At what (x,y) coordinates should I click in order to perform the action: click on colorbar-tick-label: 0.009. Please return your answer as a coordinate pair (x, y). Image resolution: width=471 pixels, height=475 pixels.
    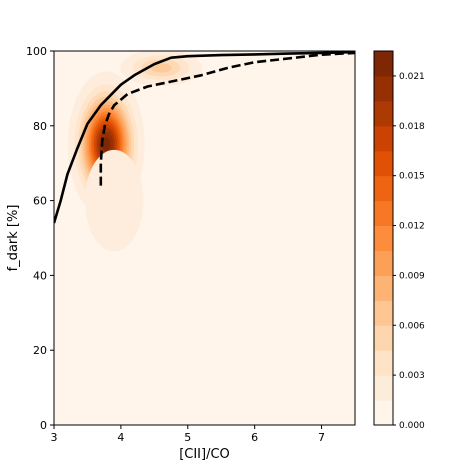
    Looking at the image, I should click on (412, 276).